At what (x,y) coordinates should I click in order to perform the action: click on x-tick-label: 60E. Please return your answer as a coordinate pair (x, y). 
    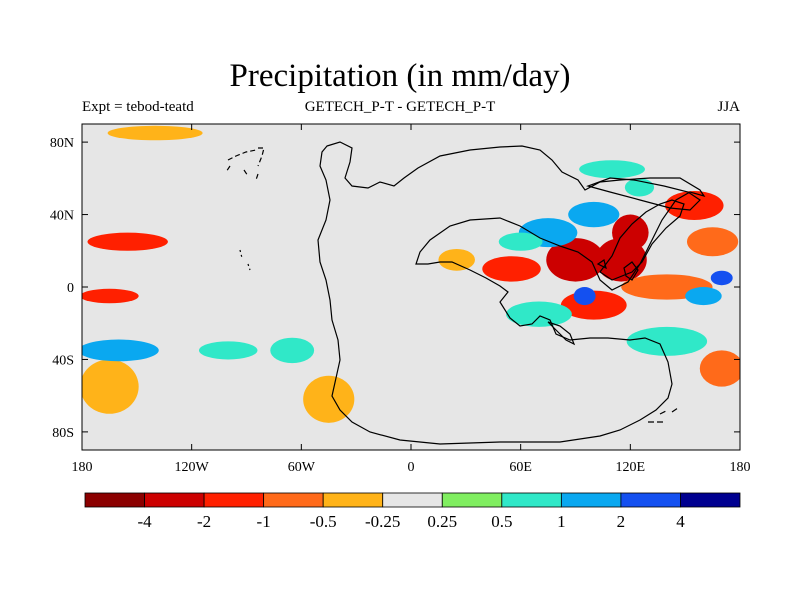
    Looking at the image, I should click on (520, 467).